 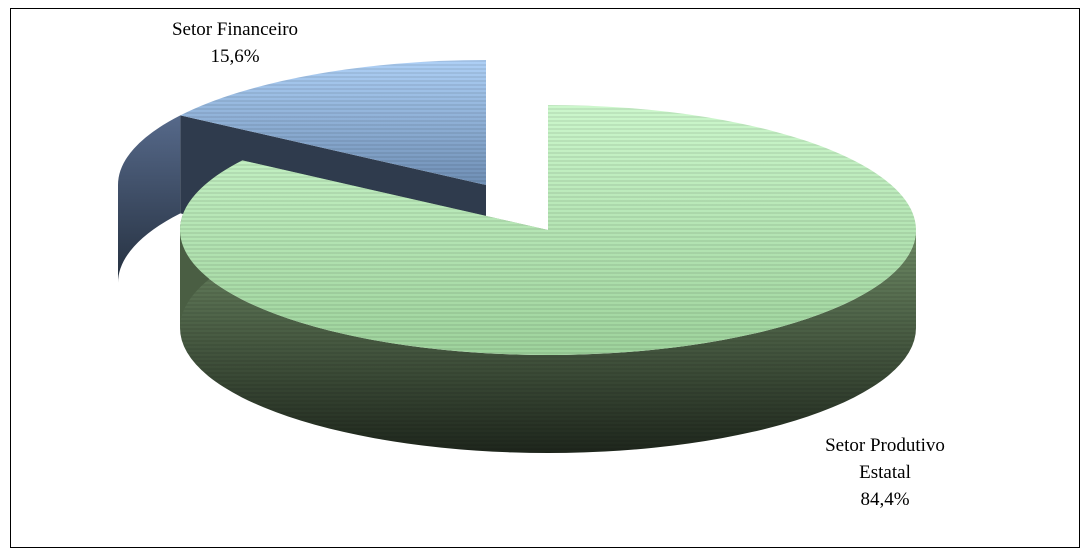 I want to click on slice-label-line: Setor Financeiro, so click(x=235, y=29).